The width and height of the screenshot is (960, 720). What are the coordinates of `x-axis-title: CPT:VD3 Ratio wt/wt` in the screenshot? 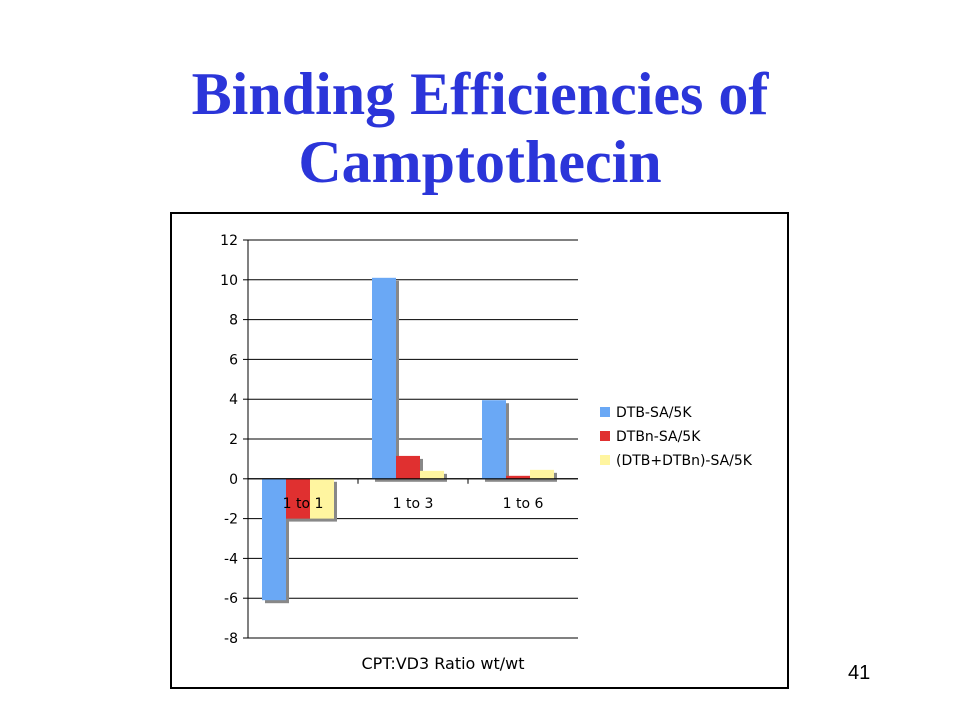 It's located at (442, 663).